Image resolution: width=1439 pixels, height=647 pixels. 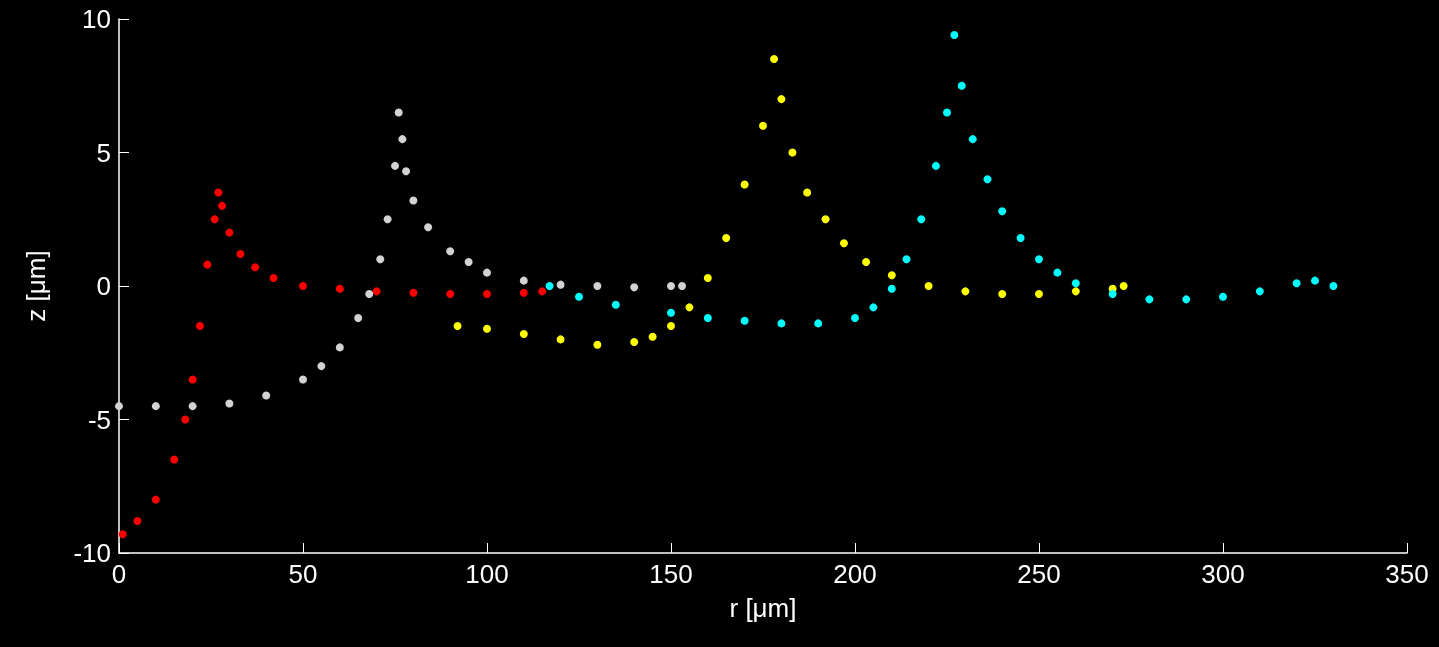 I want to click on y-tick-label: 10, so click(x=96, y=19).